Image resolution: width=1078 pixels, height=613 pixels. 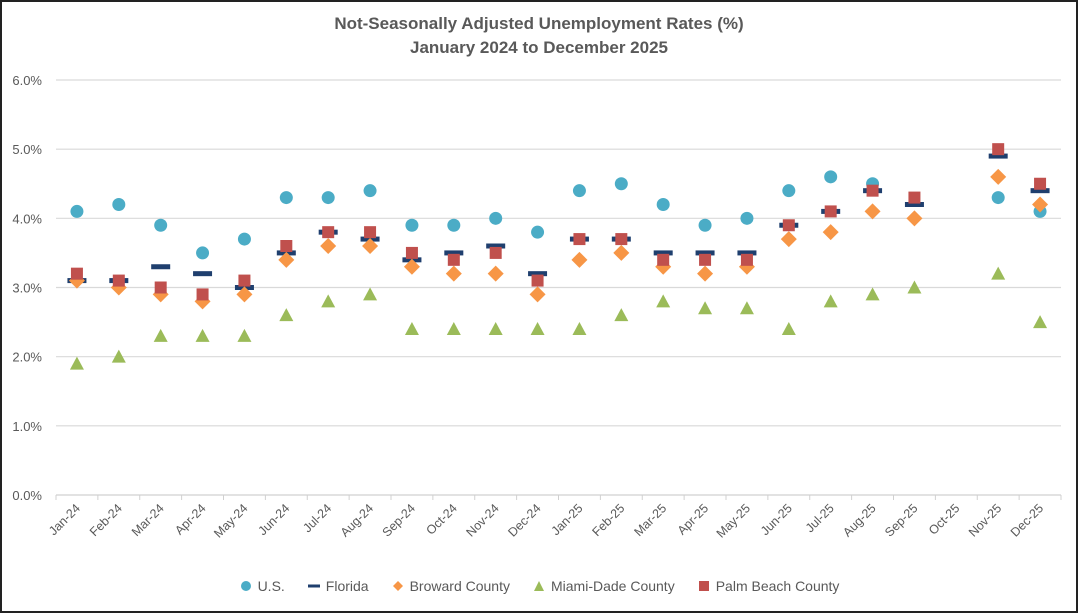 I want to click on x-tick-label: Dec-24, so click(x=524, y=520).